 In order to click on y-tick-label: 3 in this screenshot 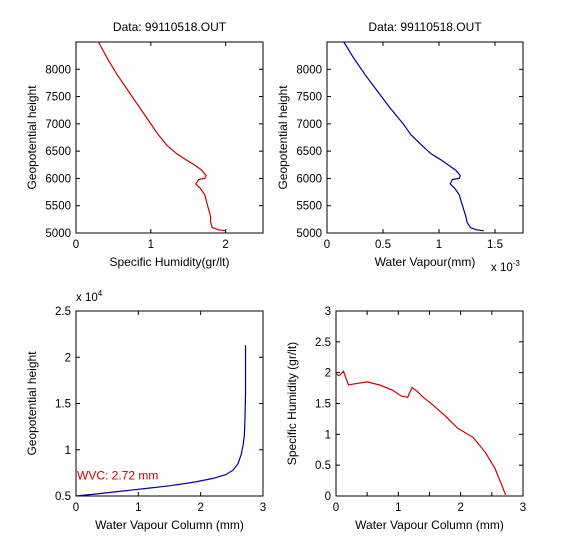, I will do `click(328, 312)`.